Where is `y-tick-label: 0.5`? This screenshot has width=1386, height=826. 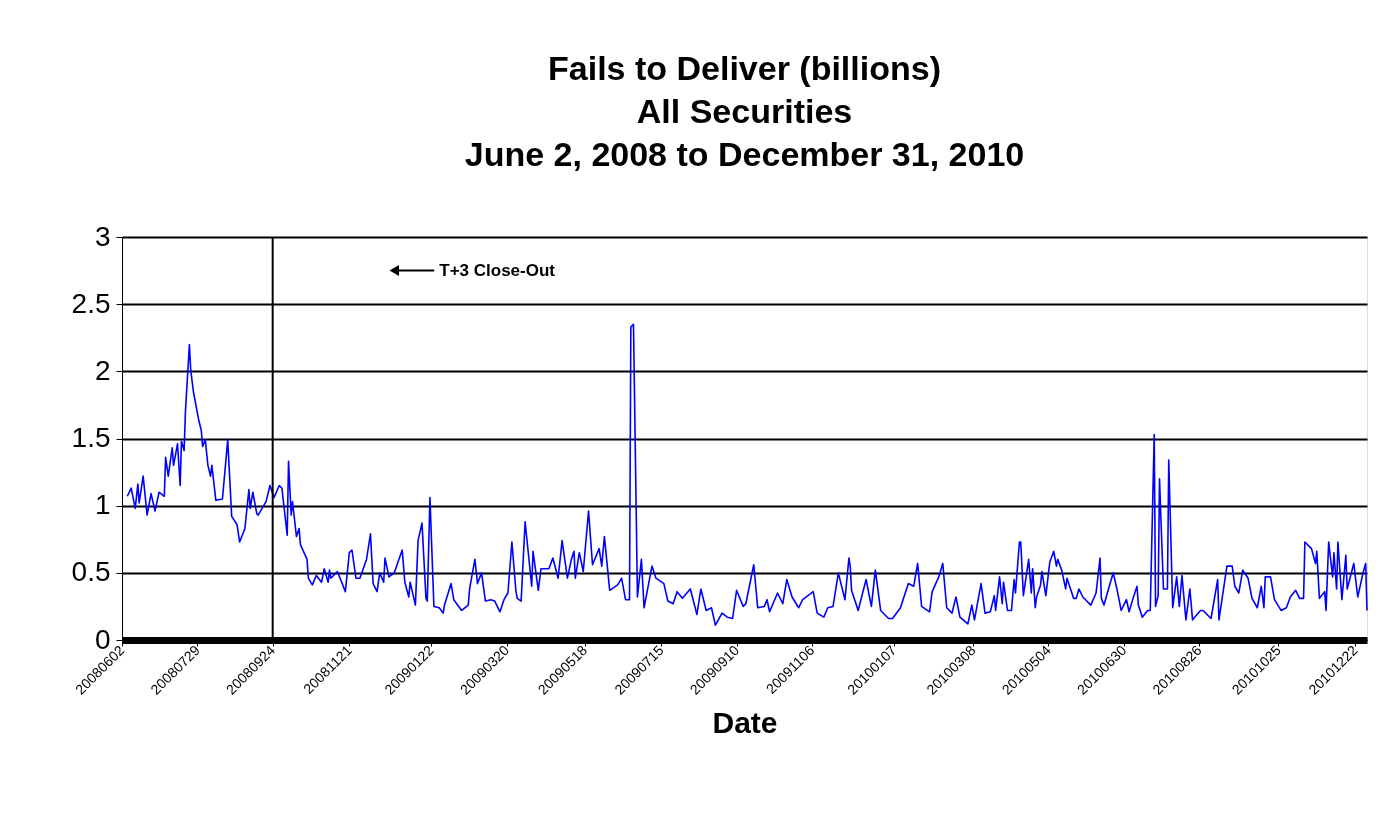
y-tick-label: 0.5 is located at coordinates (91, 572).